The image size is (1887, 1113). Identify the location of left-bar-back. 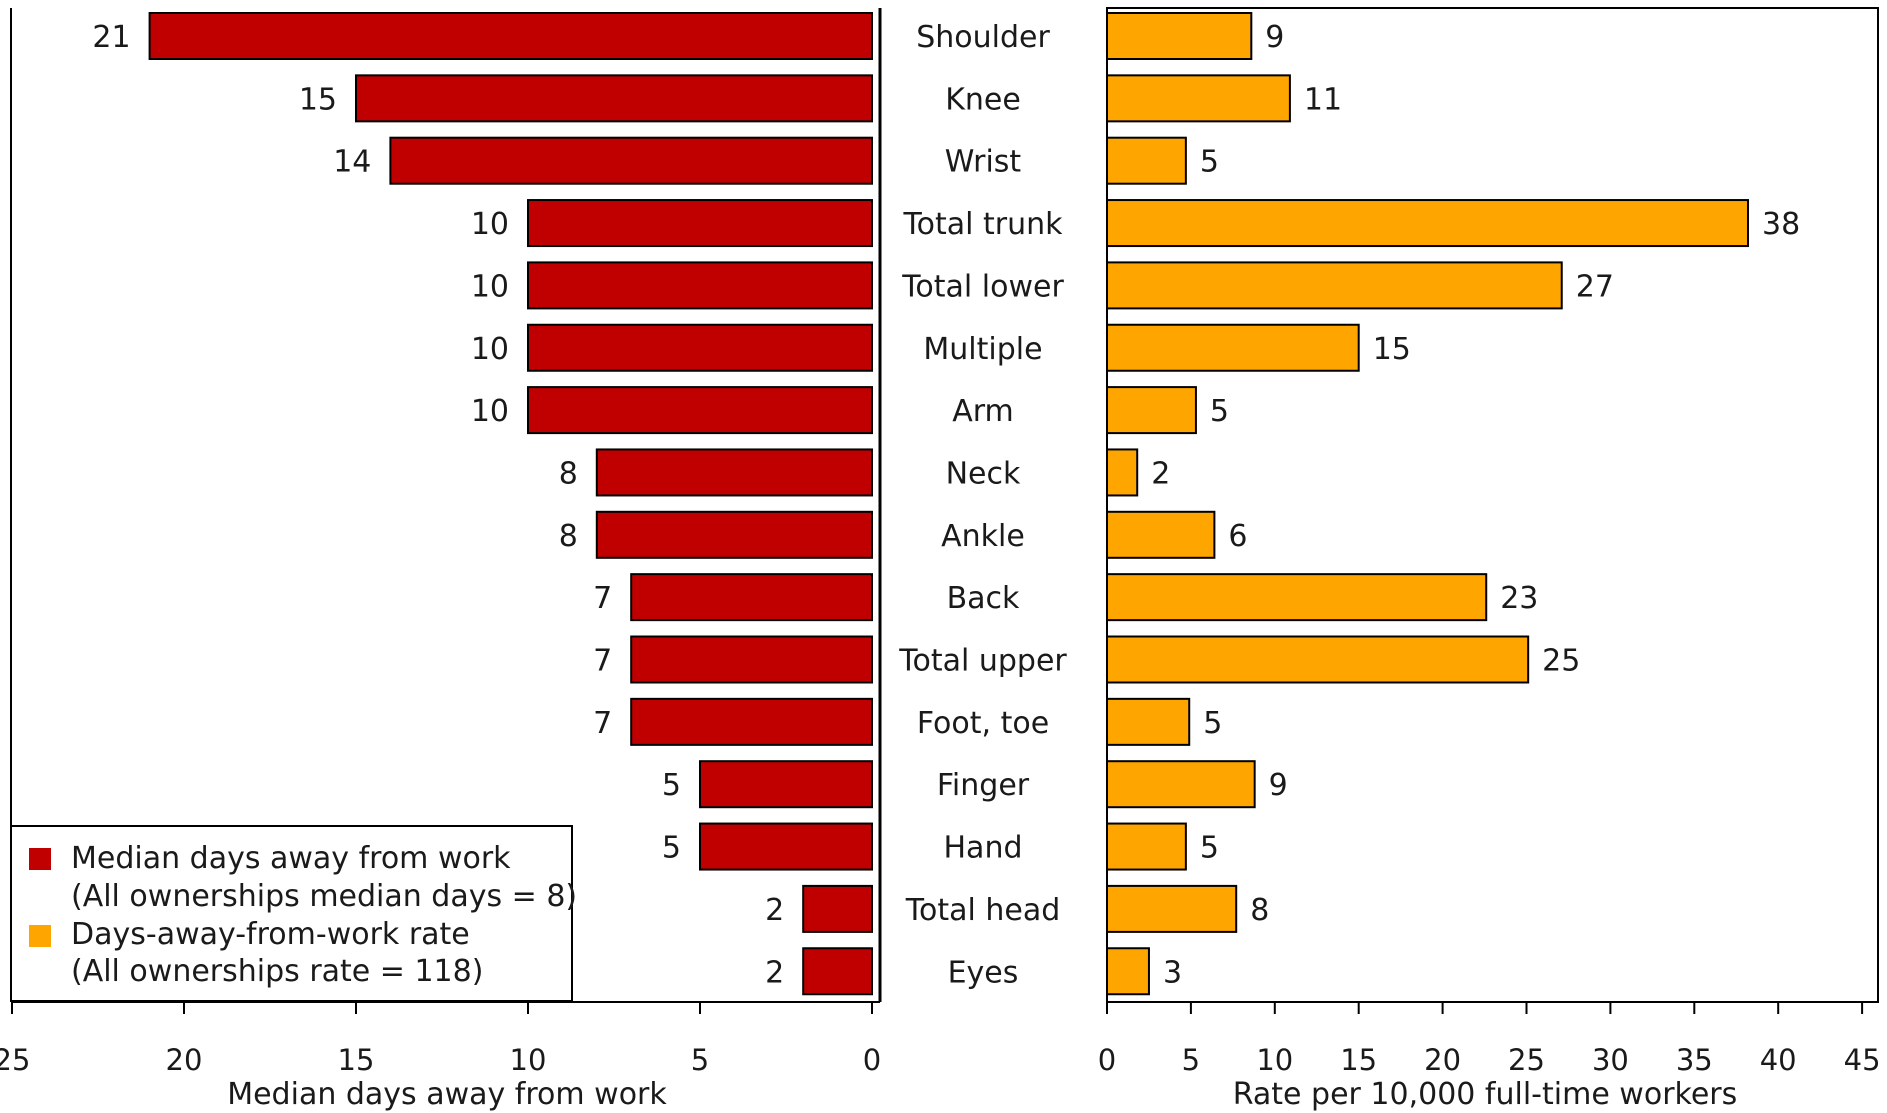
(752, 597).